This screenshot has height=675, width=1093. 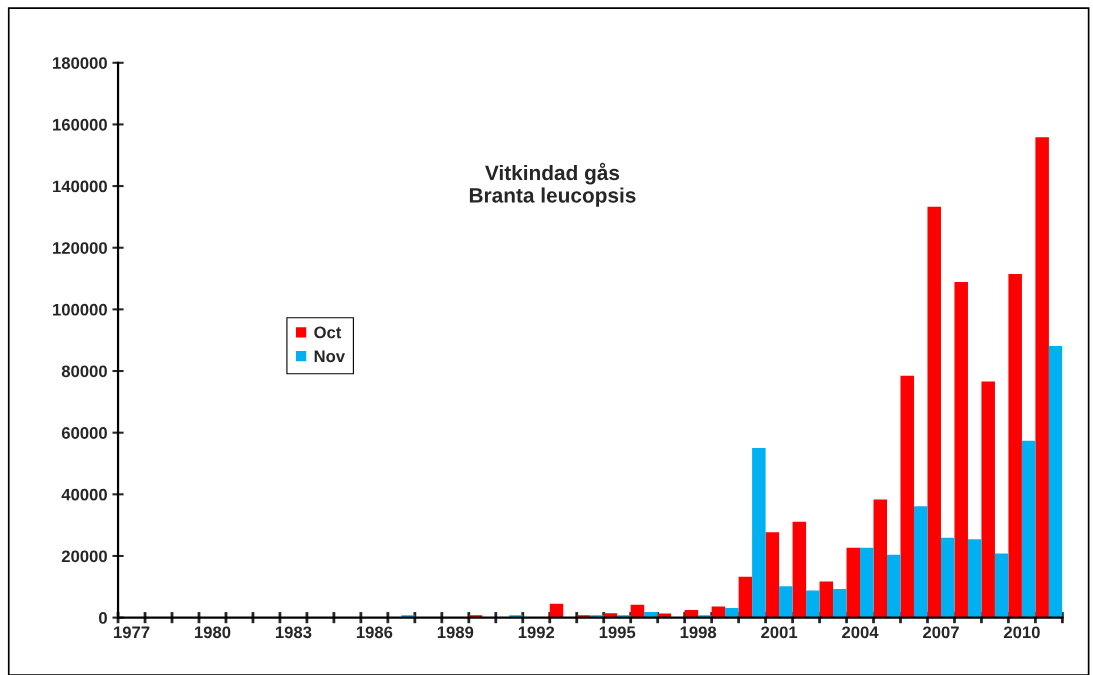 I want to click on y-tick-label: 160000, so click(x=80, y=124).